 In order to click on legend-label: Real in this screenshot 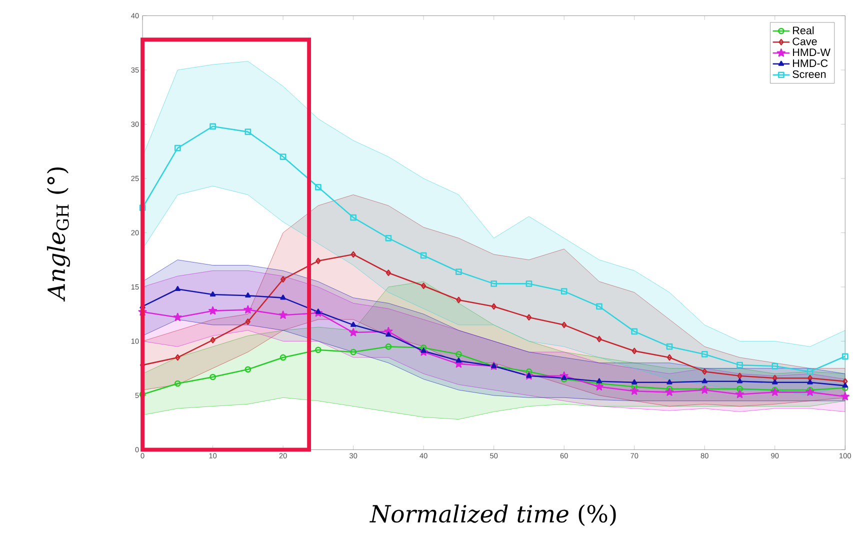, I will do `click(803, 30)`.